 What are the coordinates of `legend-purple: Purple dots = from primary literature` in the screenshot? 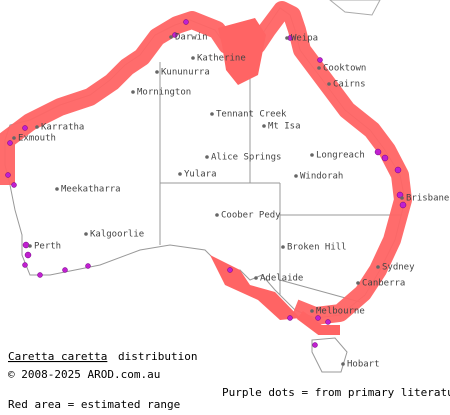 It's located at (336, 392).